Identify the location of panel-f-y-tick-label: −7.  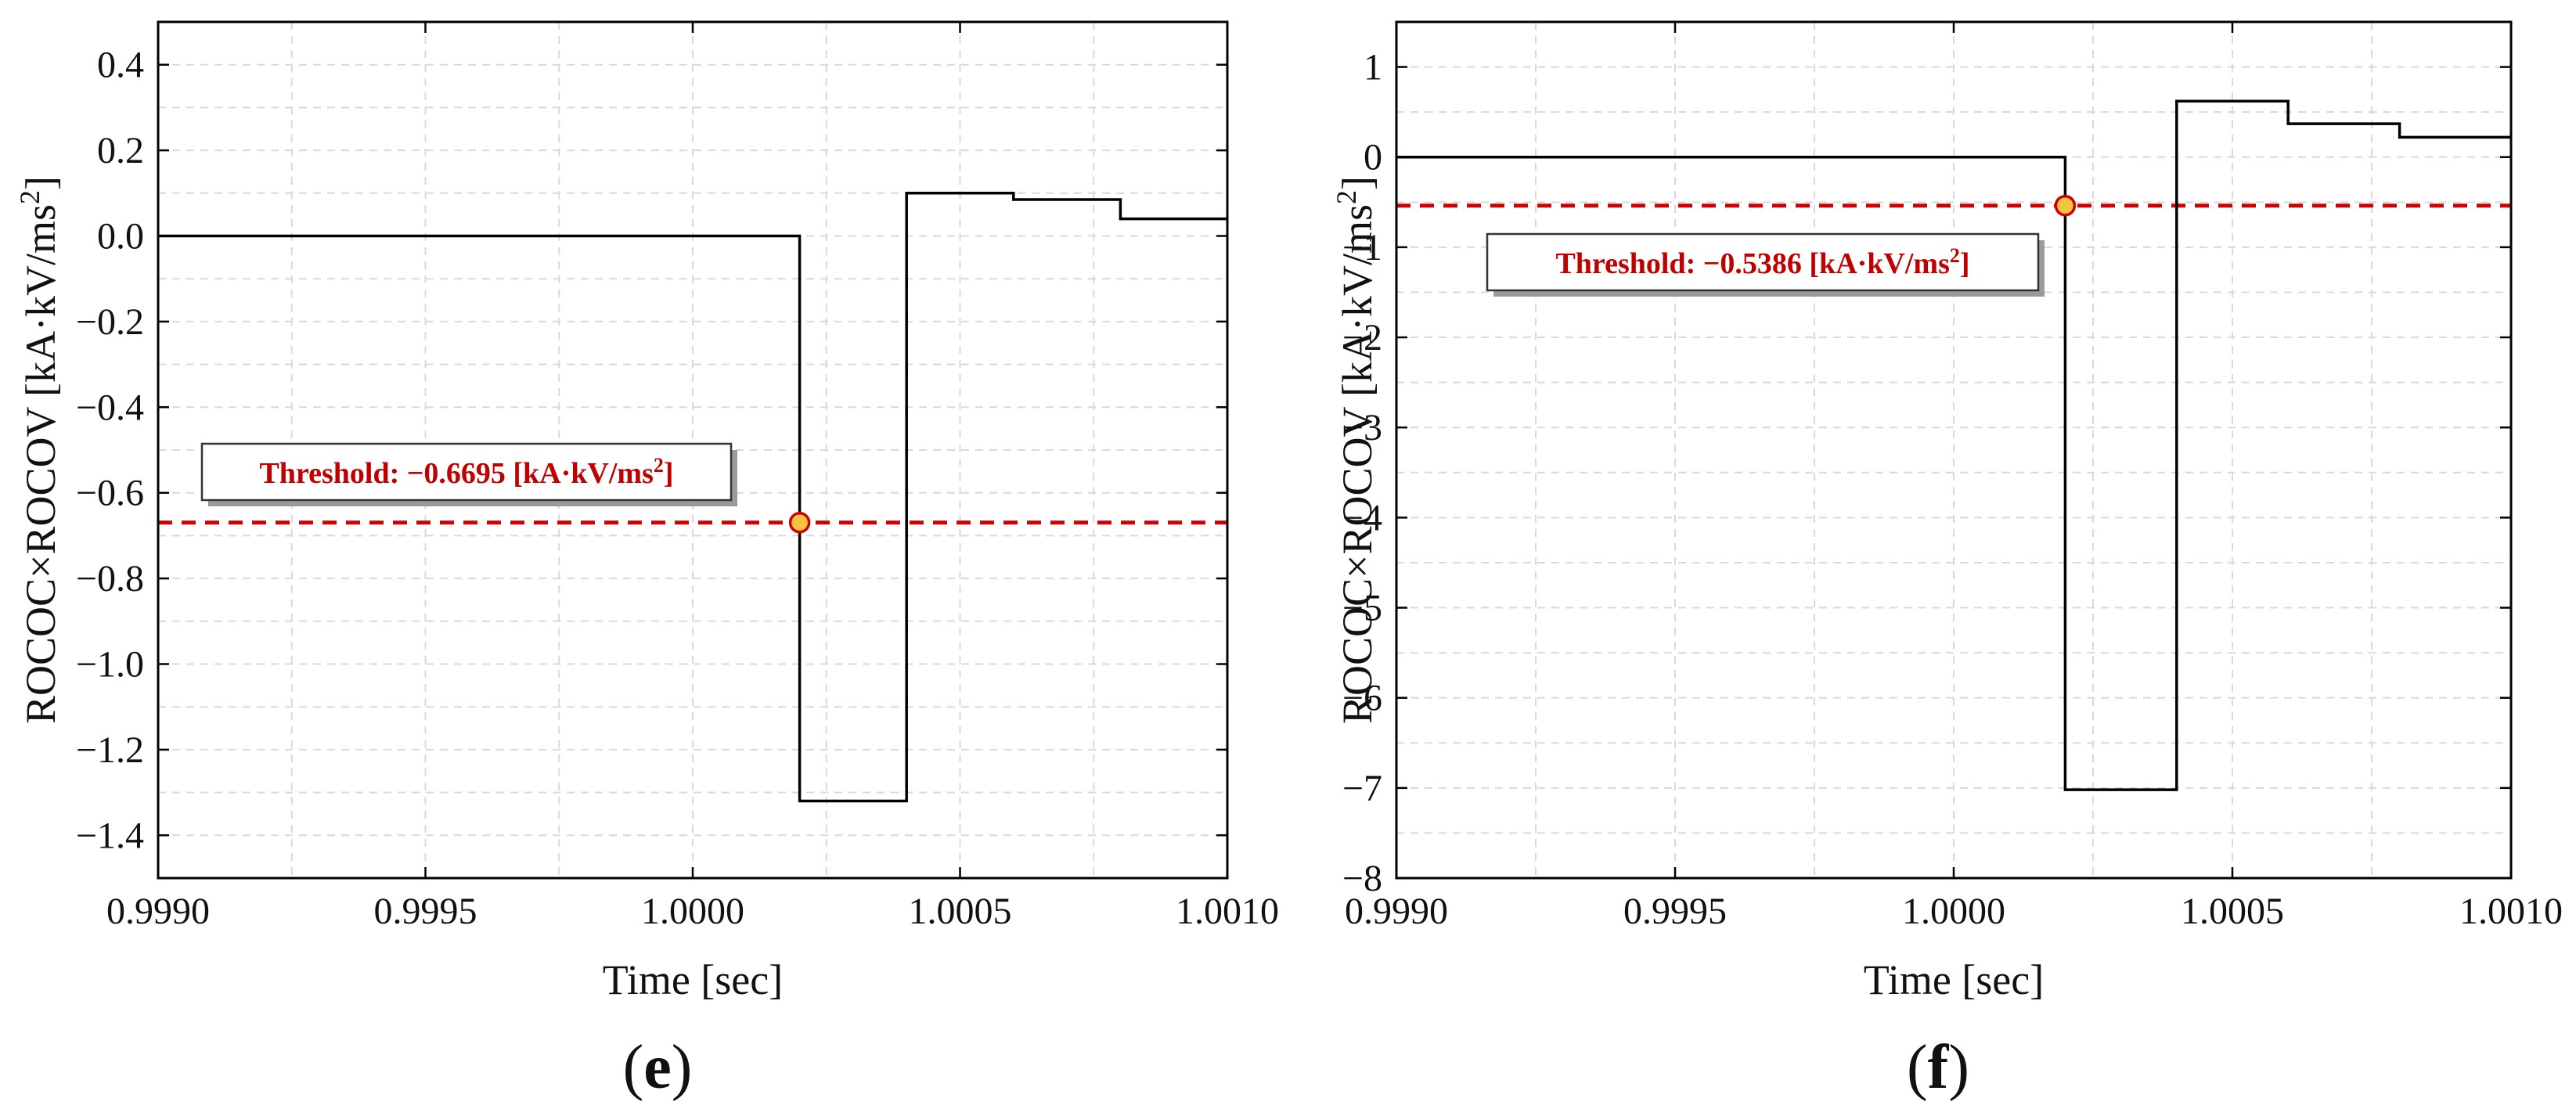
(1362, 788).